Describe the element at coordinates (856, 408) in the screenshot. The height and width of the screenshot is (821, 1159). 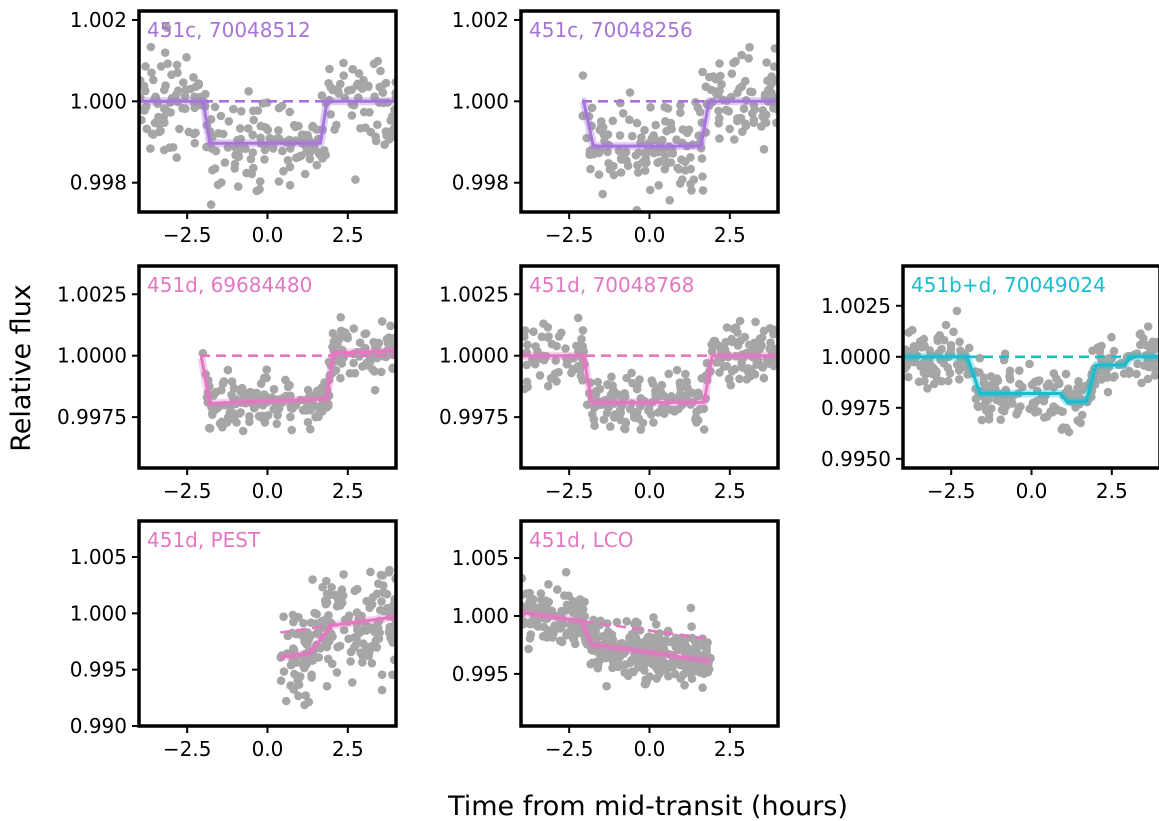
I see `y-tick-label: 0.9975` at that location.